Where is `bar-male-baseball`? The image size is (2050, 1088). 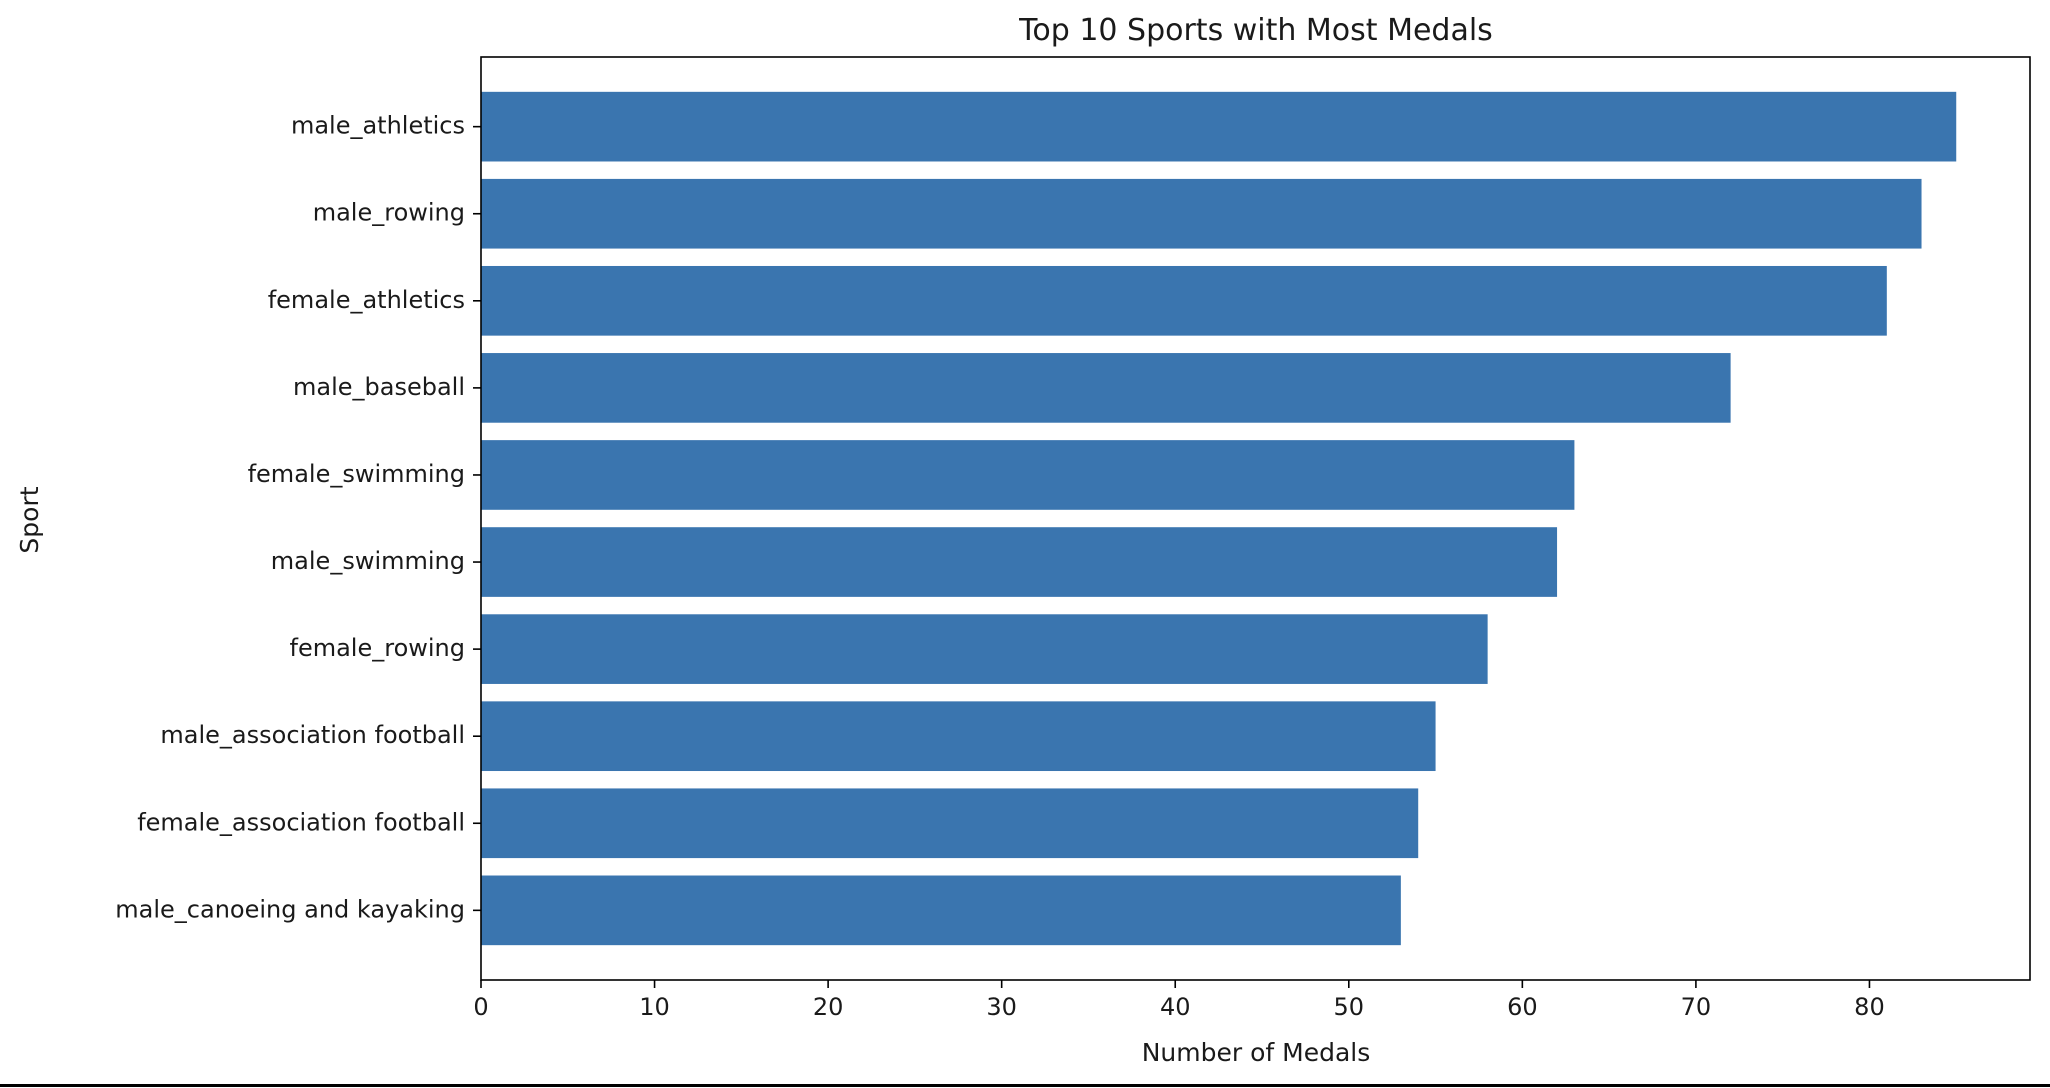
bar-male-baseball is located at coordinates (1106, 388).